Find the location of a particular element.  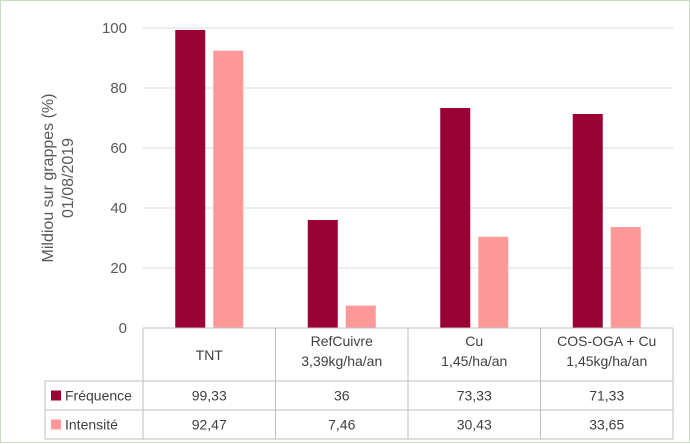

table-cell-value: 7,46 is located at coordinates (341, 425).